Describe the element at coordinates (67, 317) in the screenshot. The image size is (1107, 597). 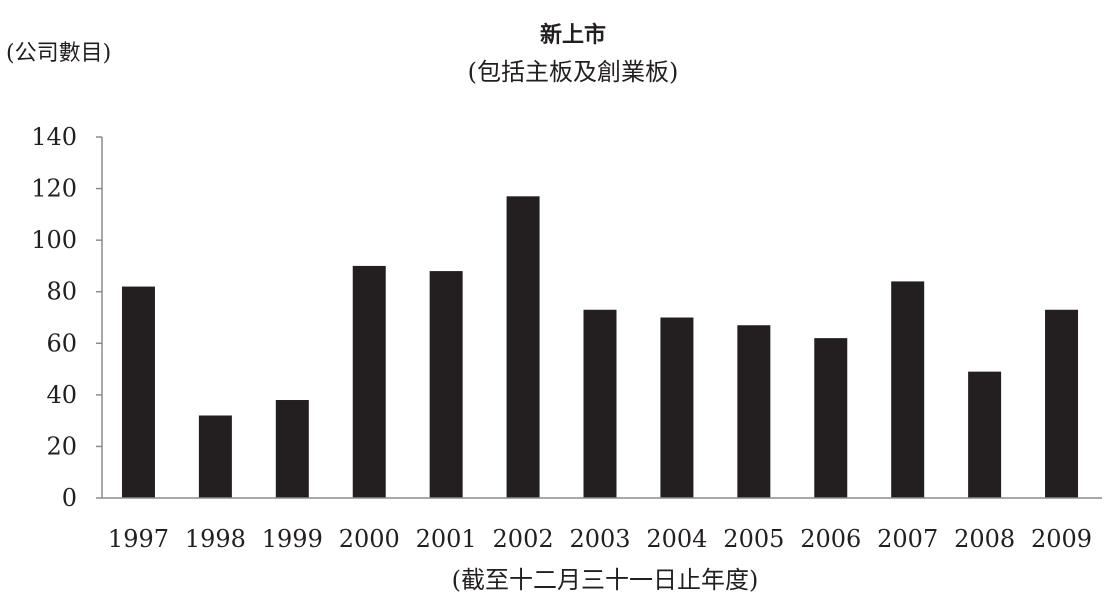
I see `y-axis: 0 20 40 60 80 100 120 140` at that location.